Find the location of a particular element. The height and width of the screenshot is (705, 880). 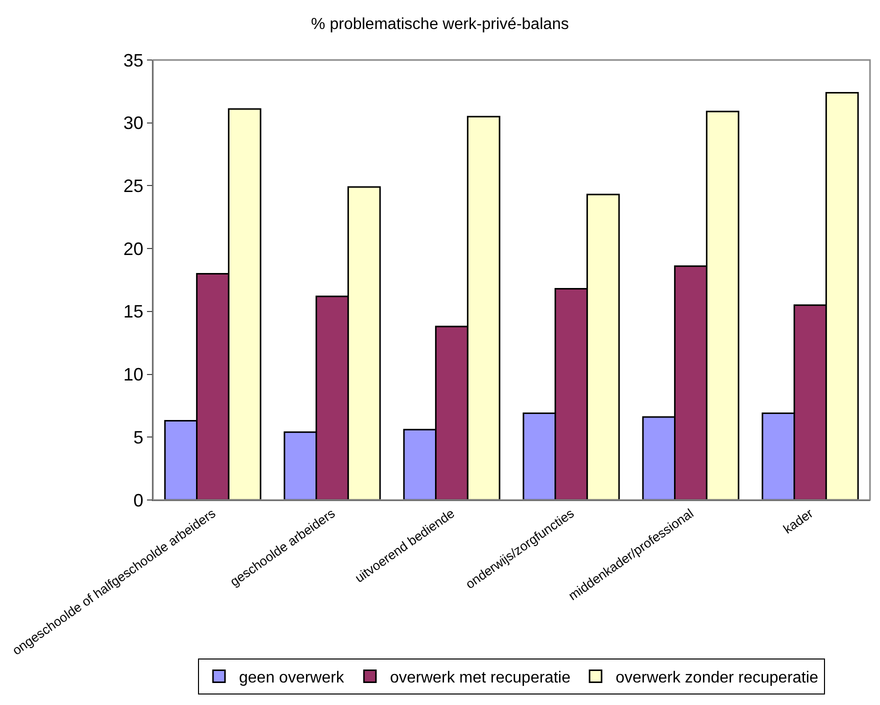

y-tick-label: 30 is located at coordinates (133, 123).